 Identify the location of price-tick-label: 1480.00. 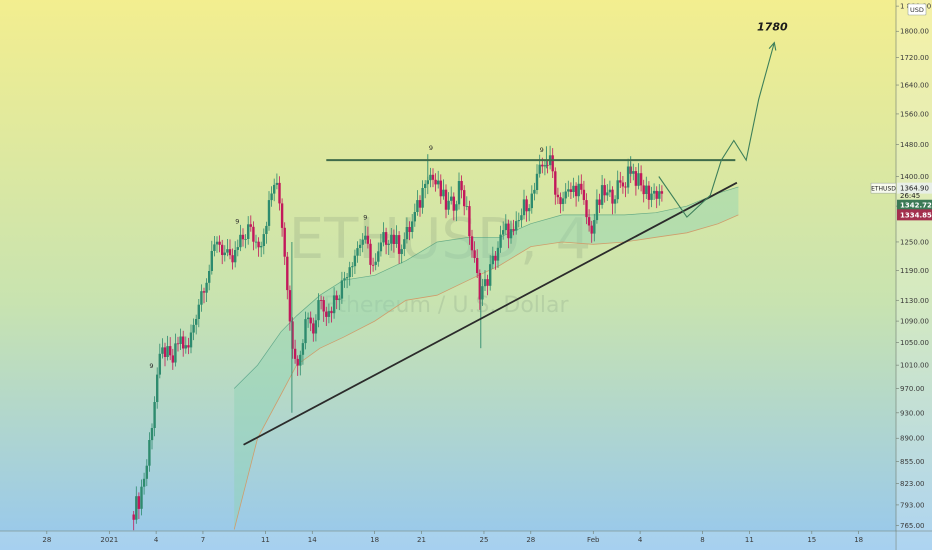
(914, 145).